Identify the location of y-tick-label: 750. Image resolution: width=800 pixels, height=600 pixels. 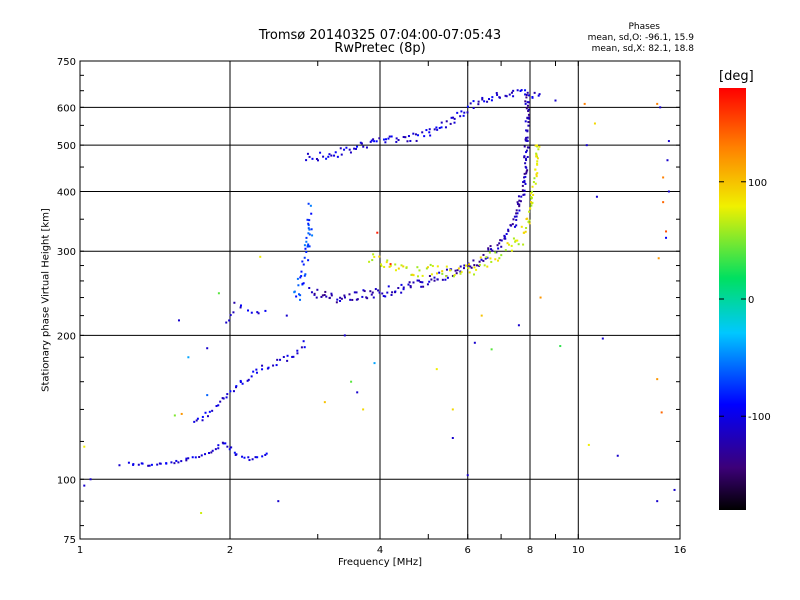
(66, 62).